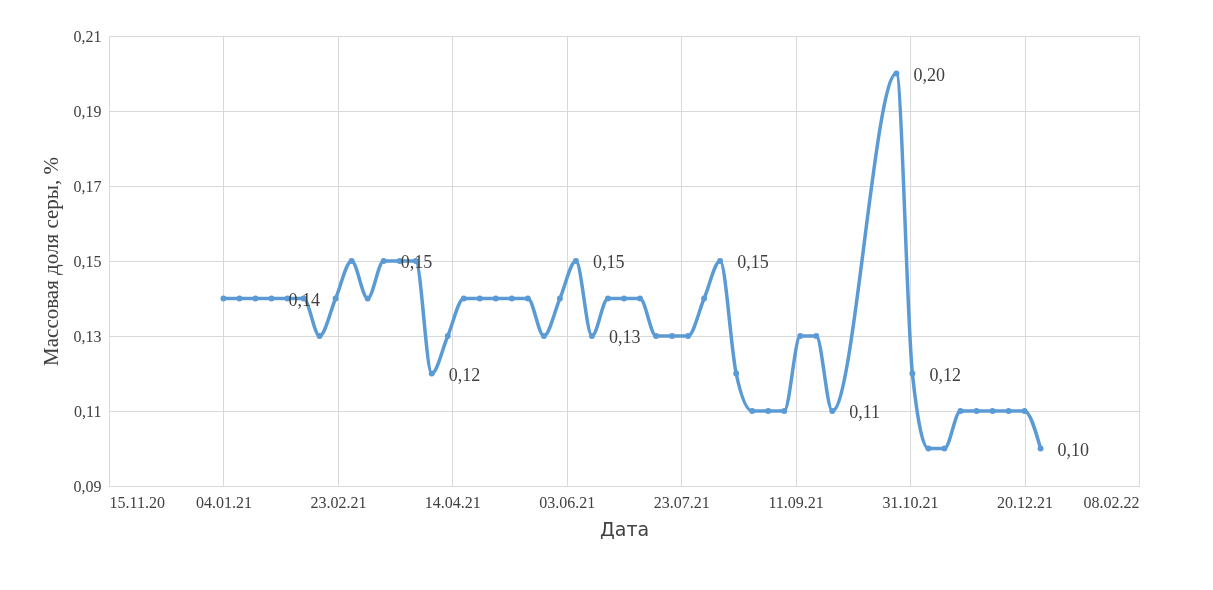 The height and width of the screenshot is (590, 1213). Describe the element at coordinates (87, 261) in the screenshot. I see `y-tick-label: 0,15` at that location.